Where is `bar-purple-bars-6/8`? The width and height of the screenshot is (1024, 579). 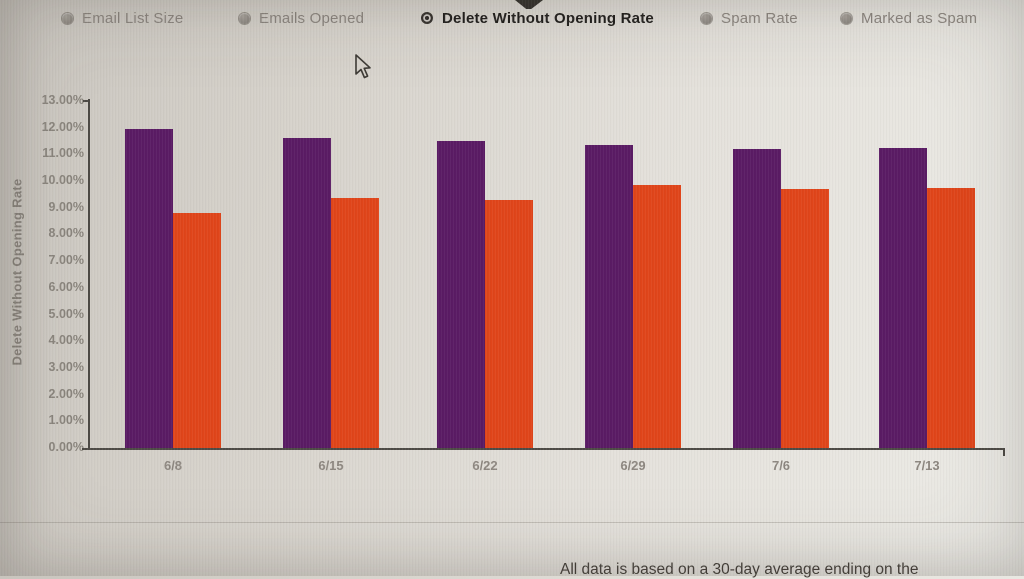 bar-purple-bars-6/8 is located at coordinates (149, 288).